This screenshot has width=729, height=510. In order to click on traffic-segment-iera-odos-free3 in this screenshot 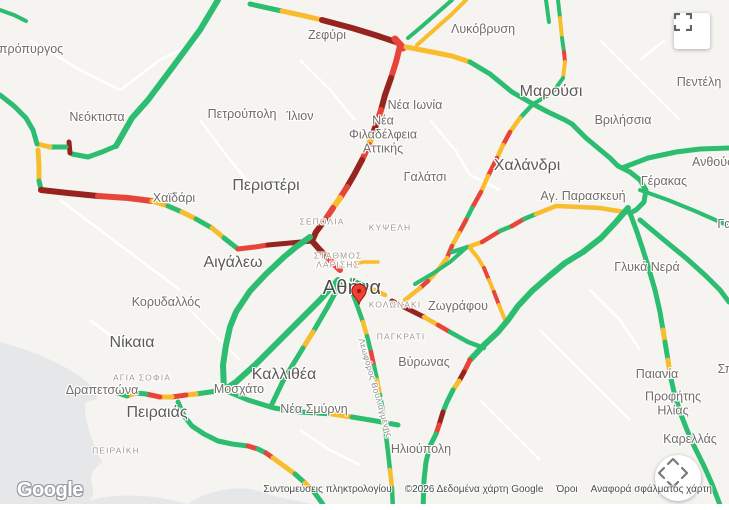, I will do `click(231, 243)`.